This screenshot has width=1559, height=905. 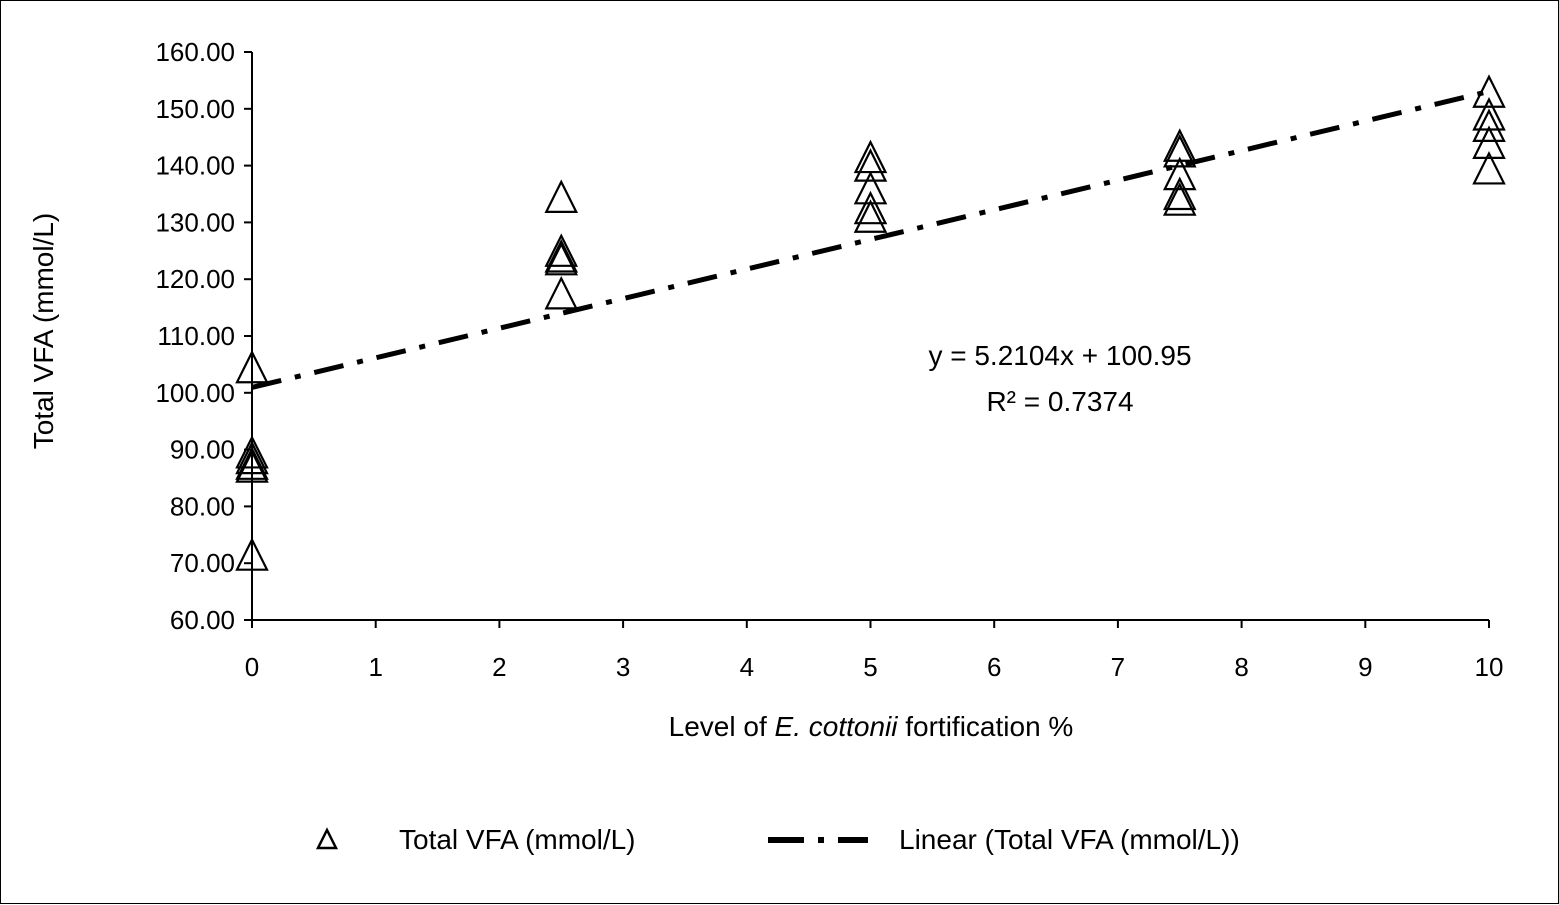 What do you see at coordinates (195, 222) in the screenshot?
I see `y-tick-label: 130.00` at bounding box center [195, 222].